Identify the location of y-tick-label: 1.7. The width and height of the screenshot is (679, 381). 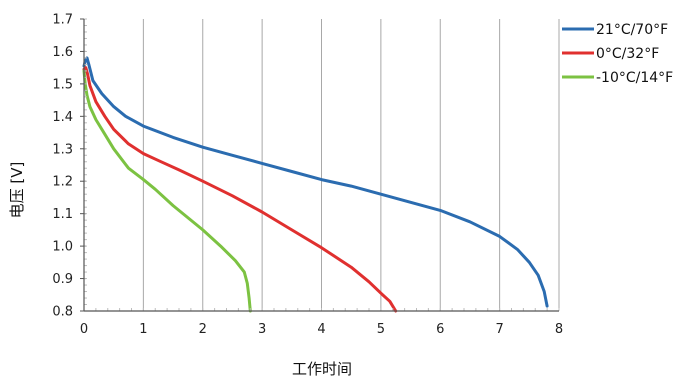
(62, 20).